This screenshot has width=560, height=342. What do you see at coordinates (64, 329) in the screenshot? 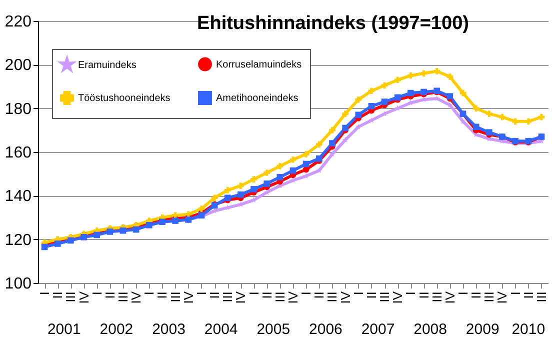
I see `text: 2001` at bounding box center [64, 329].